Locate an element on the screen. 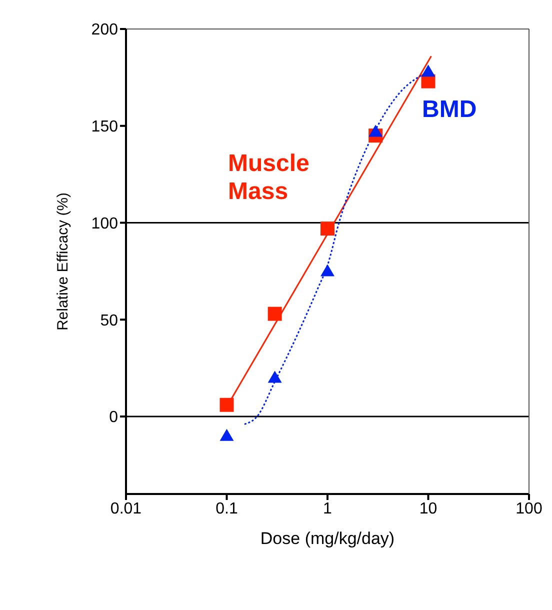  y-tick-label: 50 is located at coordinates (109, 321).